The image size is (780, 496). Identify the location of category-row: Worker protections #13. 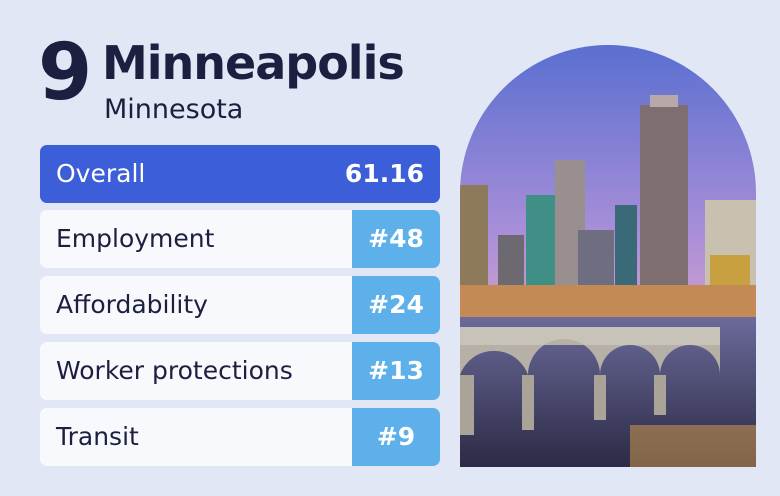
(240, 371).